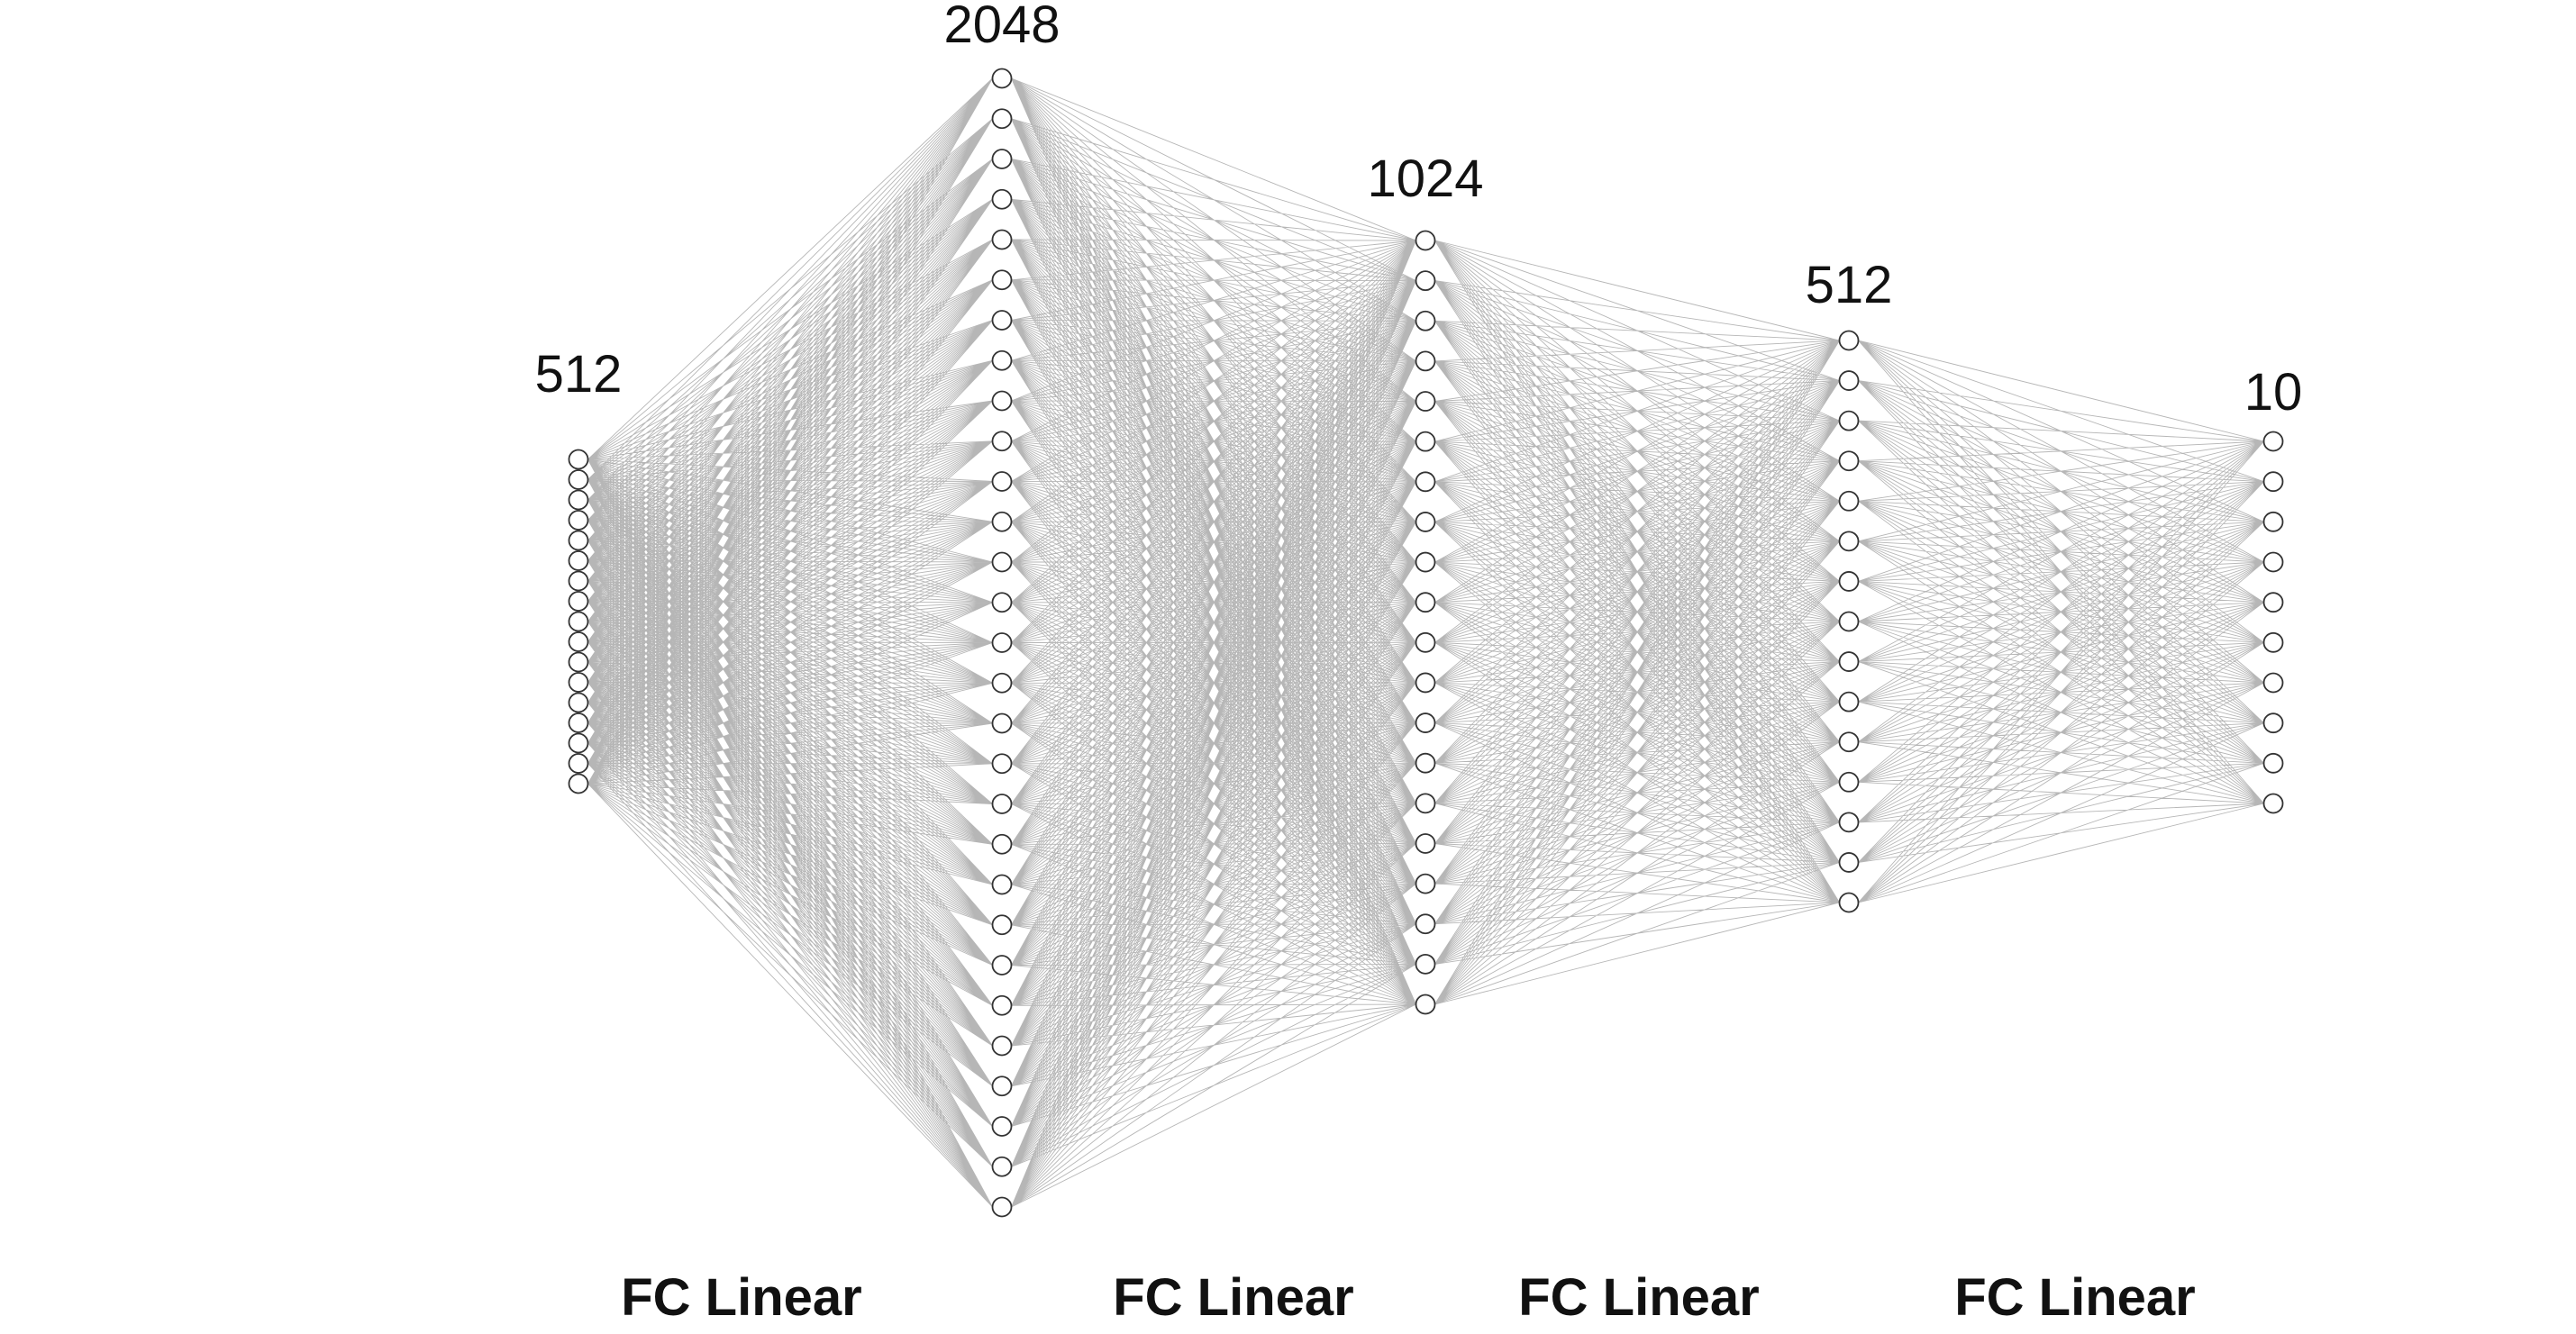 The width and height of the screenshot is (2576, 1334). Describe the element at coordinates (1425, 622) in the screenshot. I see `layer-3-nodes` at that location.